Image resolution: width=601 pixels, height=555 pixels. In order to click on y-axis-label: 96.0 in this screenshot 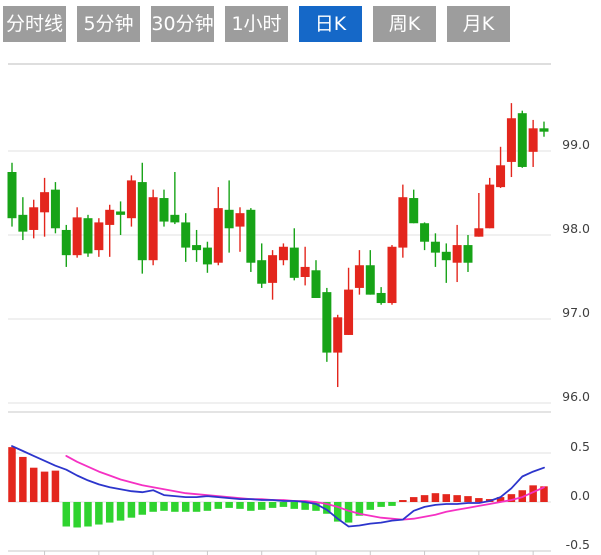, I will do `click(576, 396)`.